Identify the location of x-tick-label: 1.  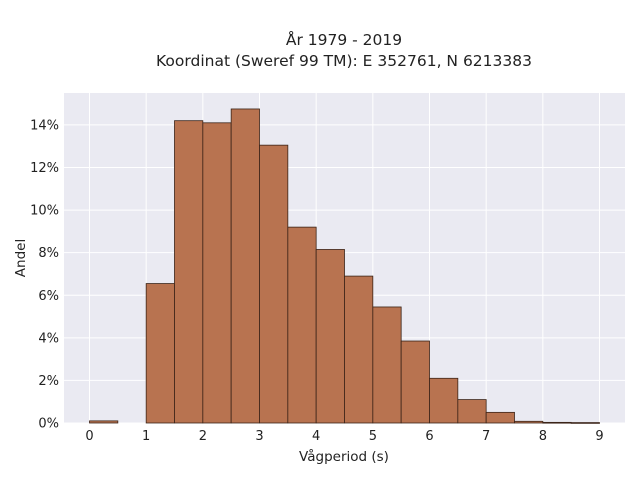
(146, 436).